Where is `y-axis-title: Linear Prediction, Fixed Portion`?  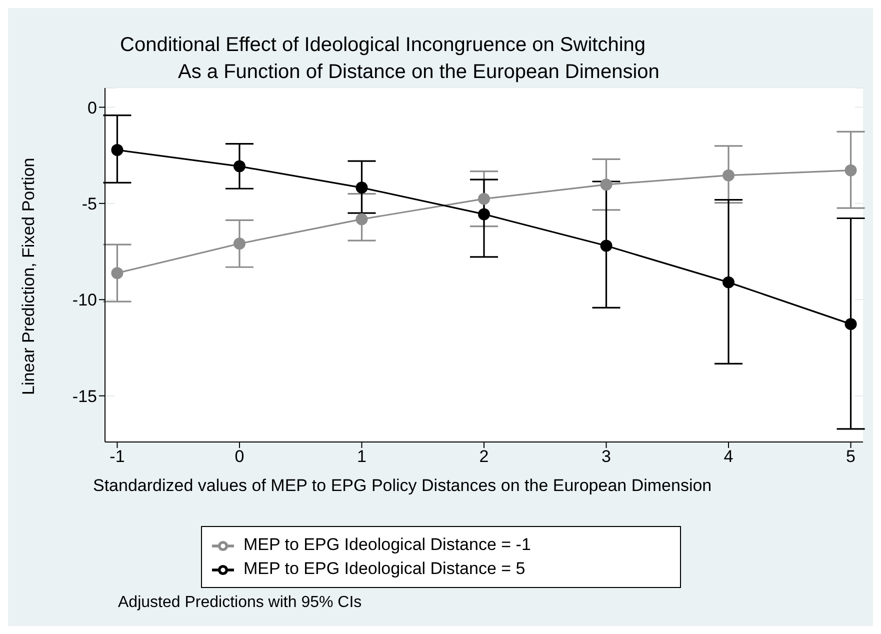 y-axis-title: Linear Prediction, Fixed Portion is located at coordinates (28, 276).